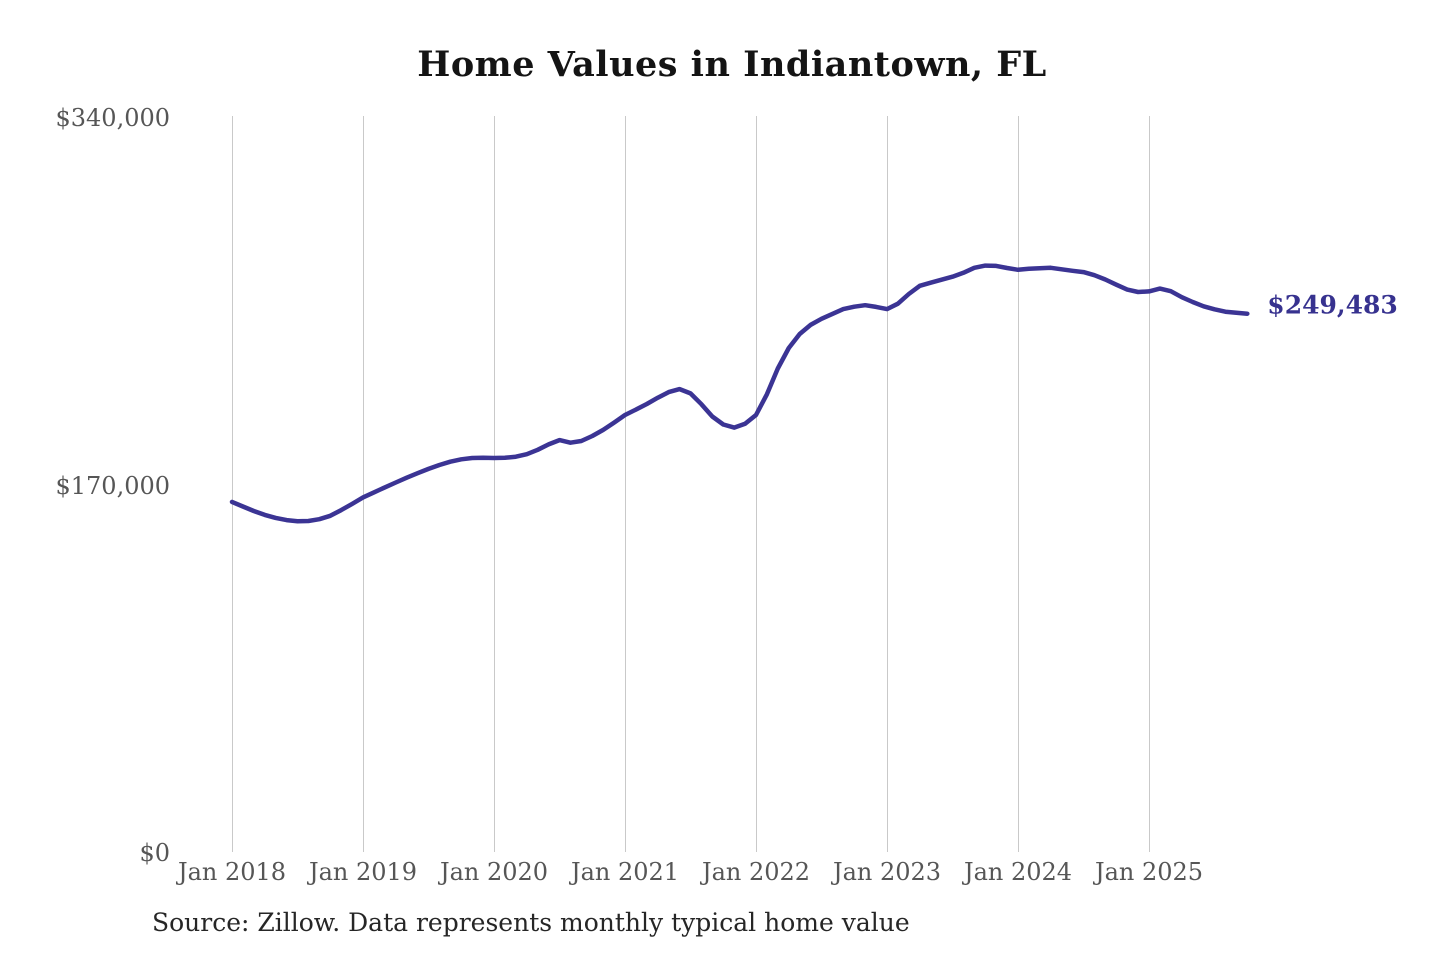 The height and width of the screenshot is (960, 1440). I want to click on y-tick-label-340000: $340,000, so click(112, 118).